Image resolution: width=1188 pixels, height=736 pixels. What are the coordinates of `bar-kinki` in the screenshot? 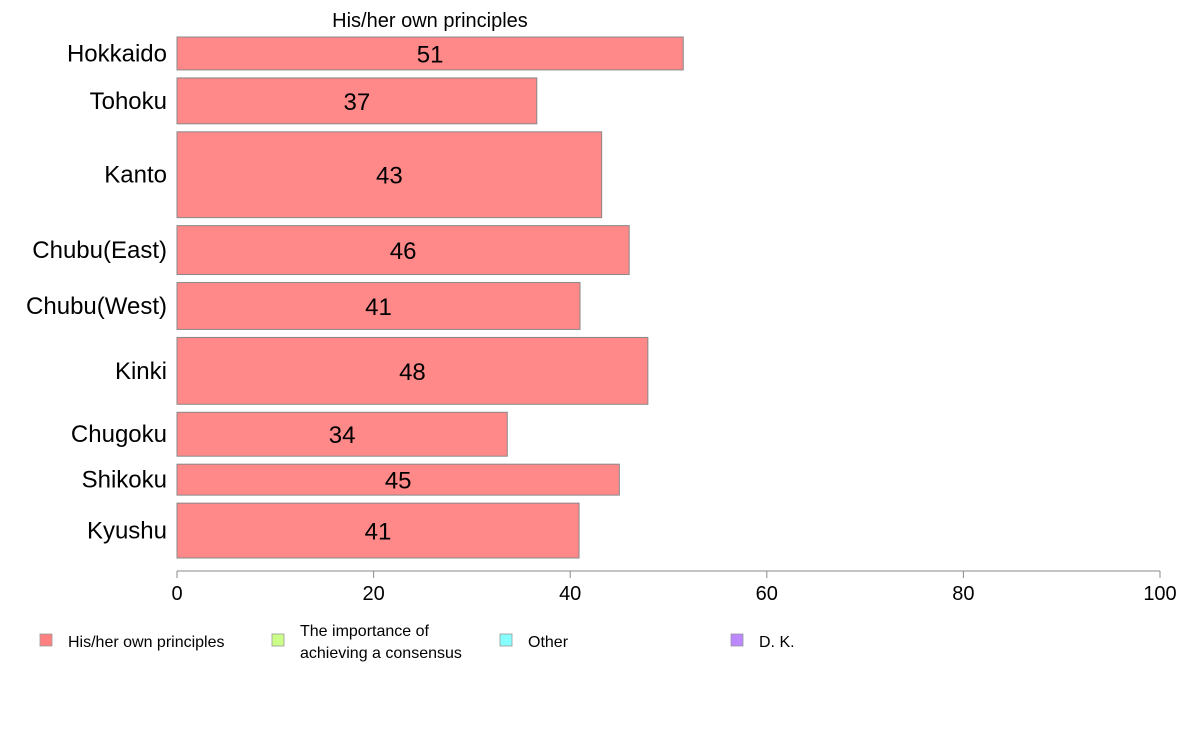 It's located at (412, 370).